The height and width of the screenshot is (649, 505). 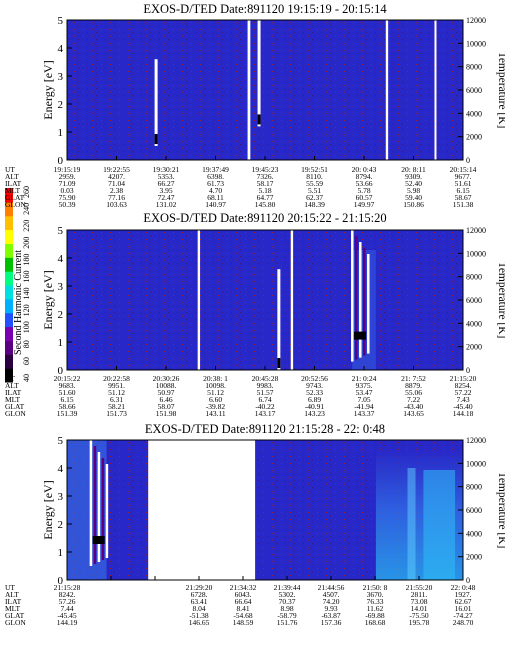 What do you see at coordinates (26, 243) in the screenshot?
I see `colorbar-tick-label: 200` at bounding box center [26, 243].